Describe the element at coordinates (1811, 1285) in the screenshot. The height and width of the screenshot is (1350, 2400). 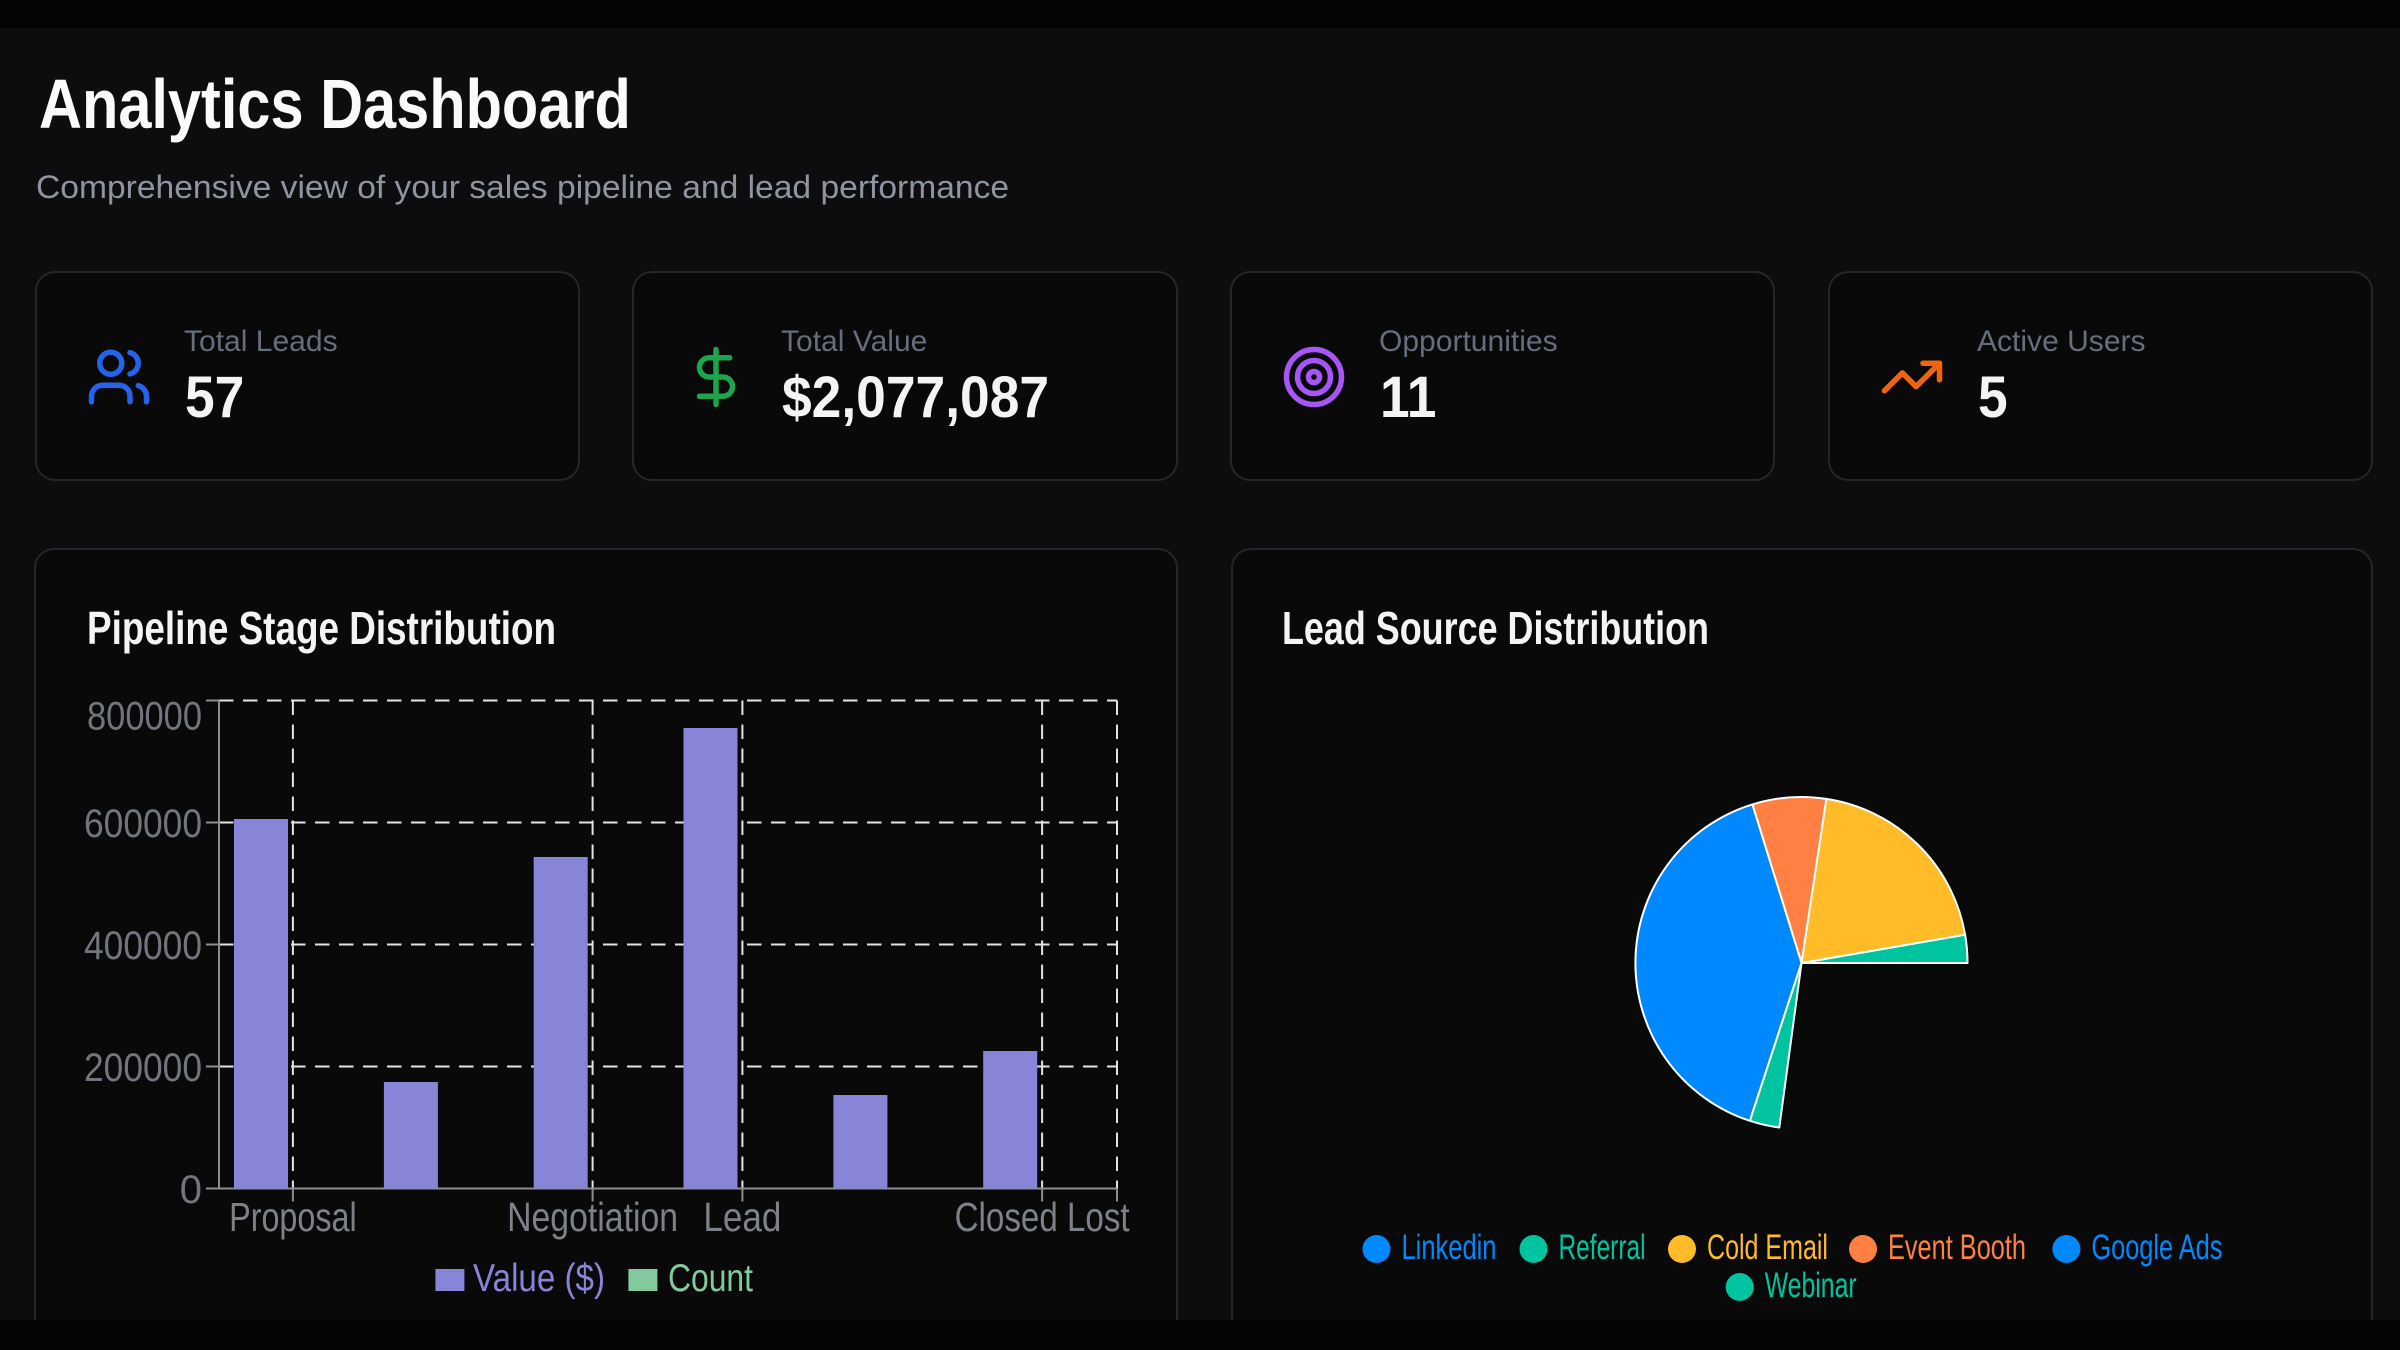
I see `svg-text: Webinar` at that location.